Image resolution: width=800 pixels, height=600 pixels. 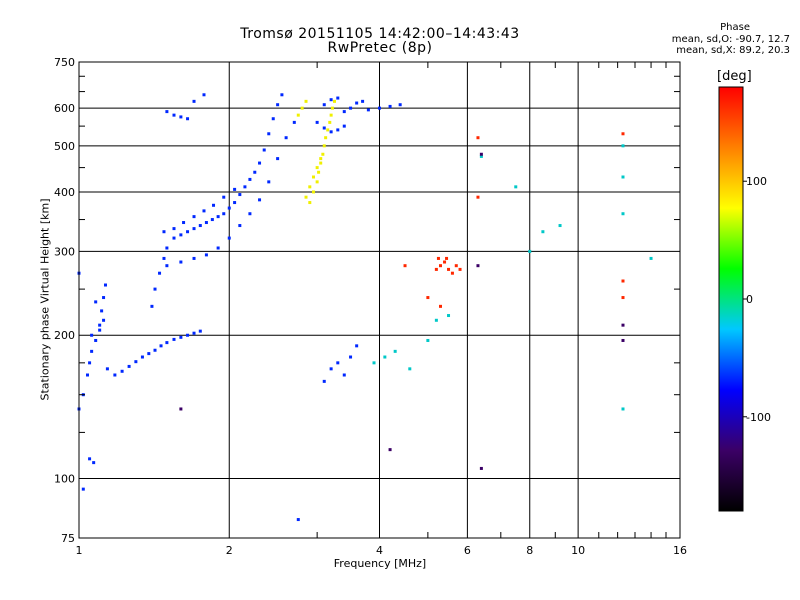 What do you see at coordinates (735, 27) in the screenshot?
I see `stats-heading: Phase` at bounding box center [735, 27].